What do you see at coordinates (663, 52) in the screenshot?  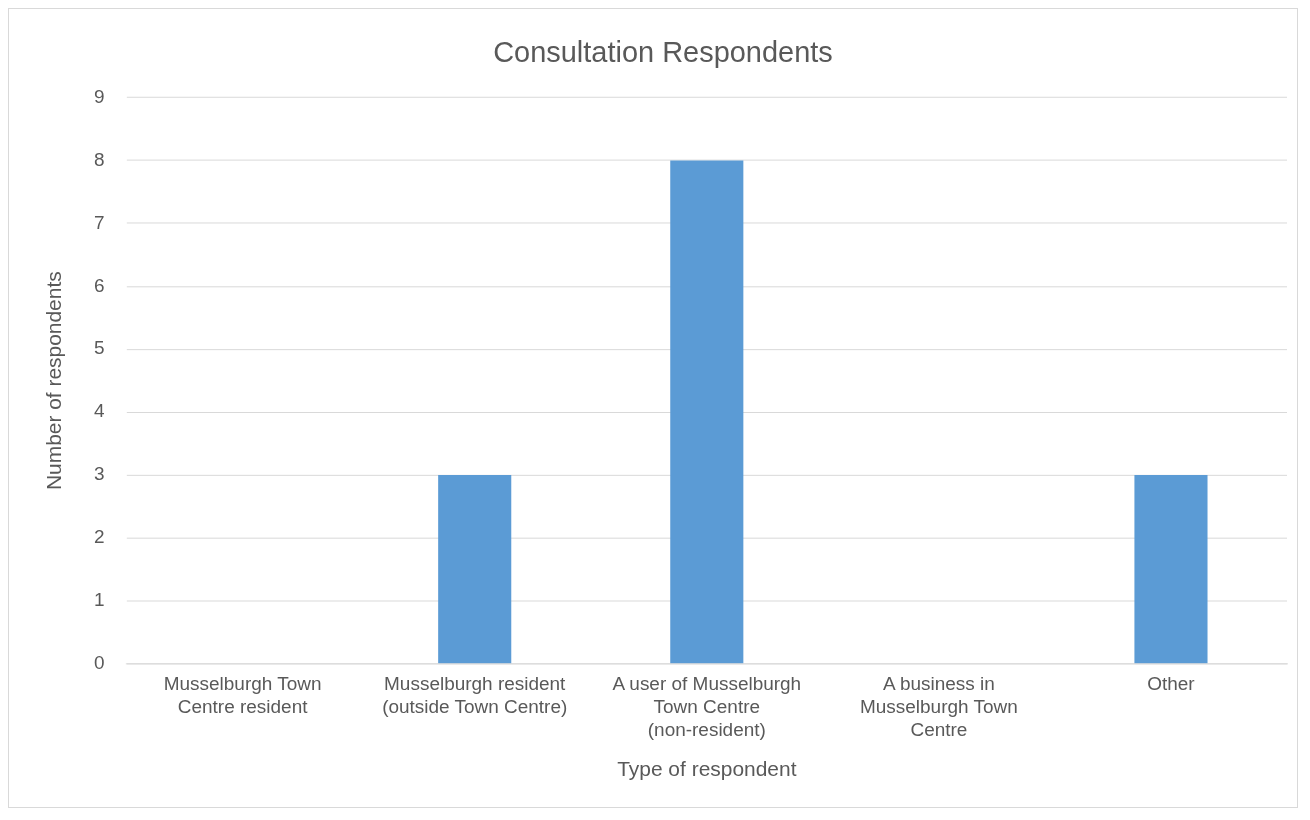 I see `chart-title: Consultation Respondents` at bounding box center [663, 52].